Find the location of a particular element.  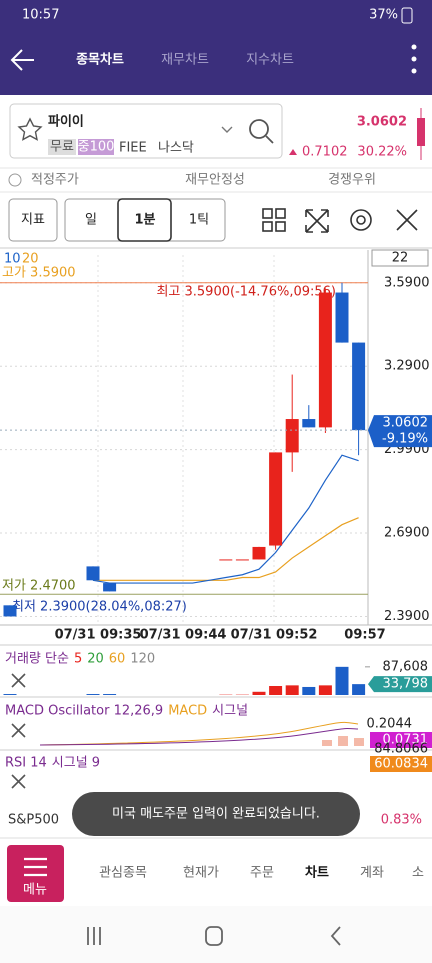

index-change: 0.83% is located at coordinates (401, 820).